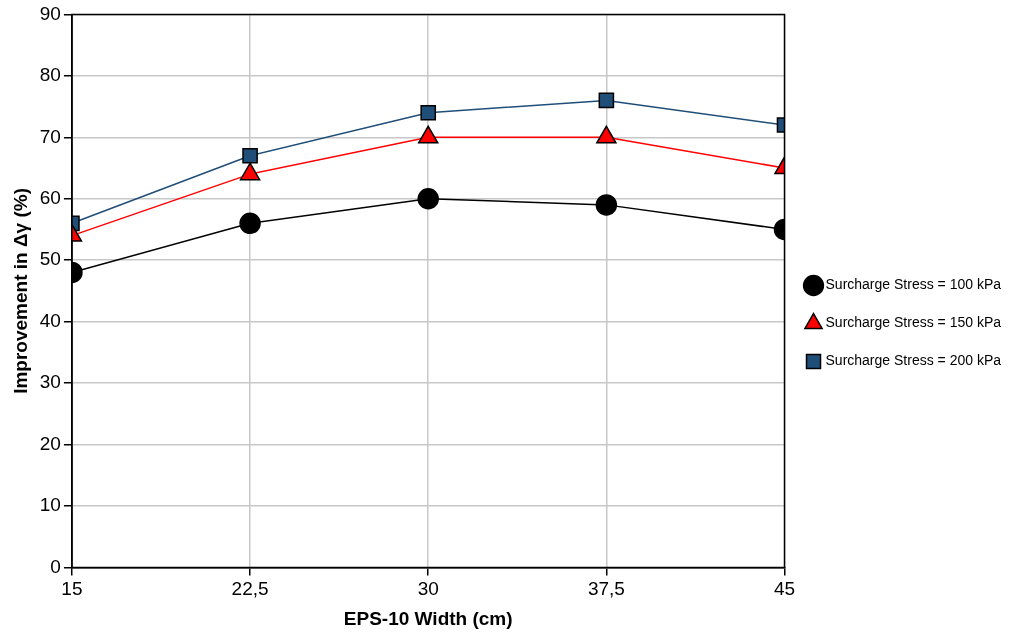  I want to click on y-tick-label: 80, so click(50, 75).